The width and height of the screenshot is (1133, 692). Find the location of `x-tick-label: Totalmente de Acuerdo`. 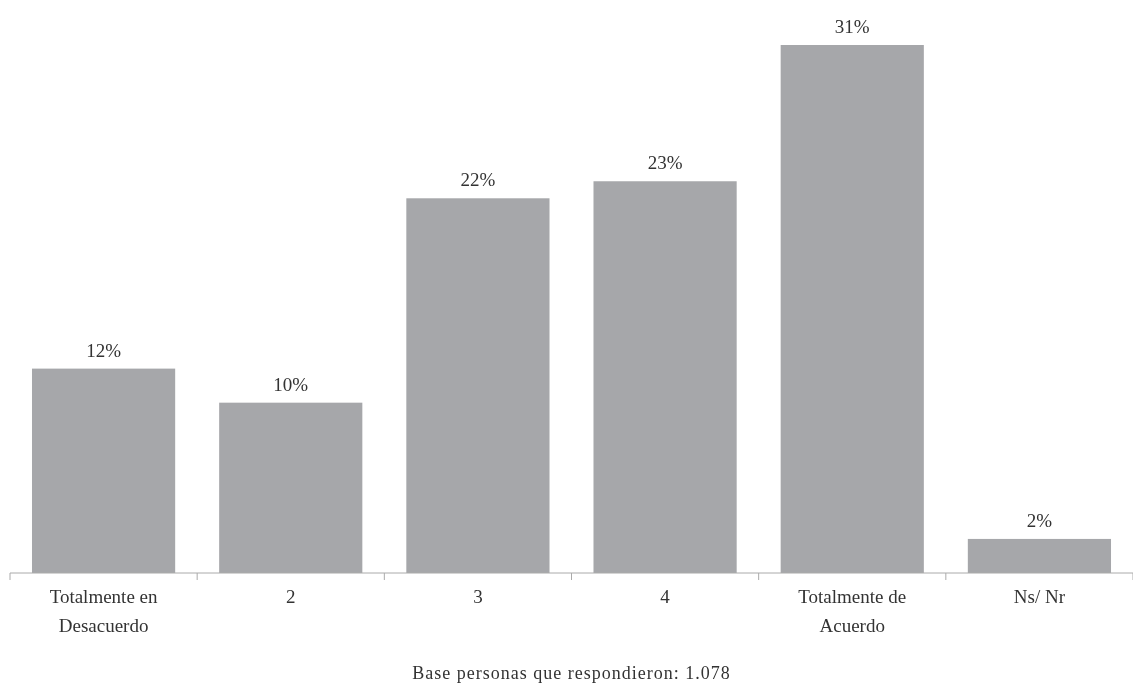

x-tick-label: Totalmente de Acuerdo is located at coordinates (852, 611).